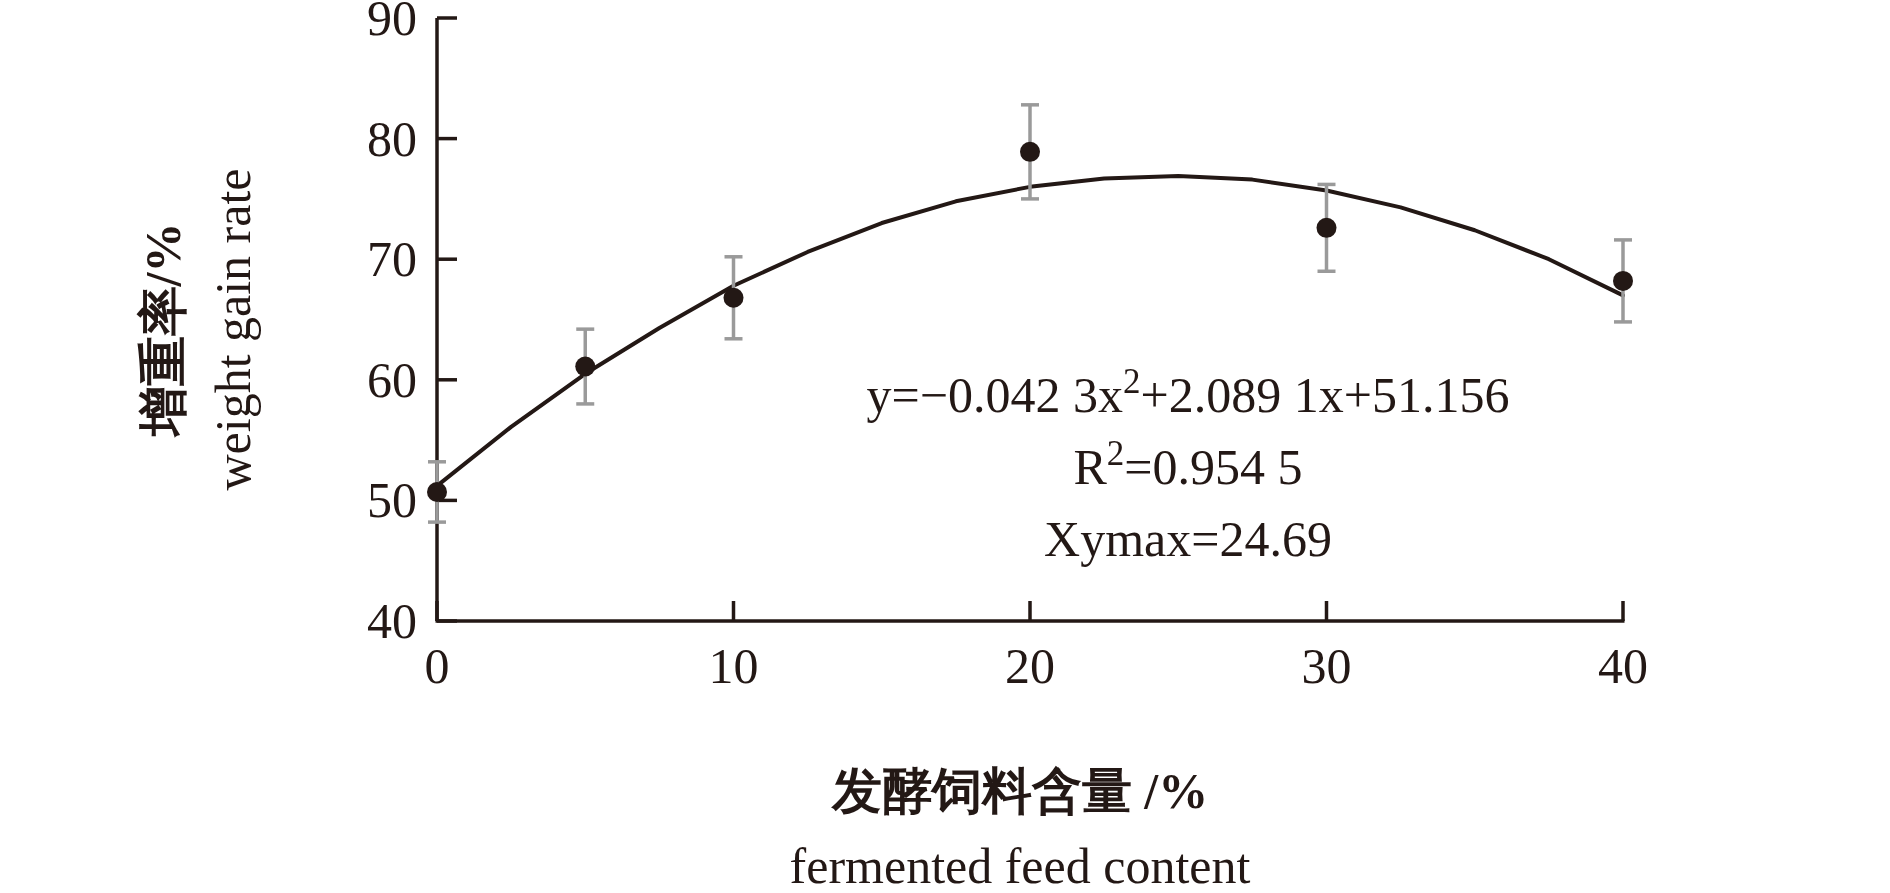 This screenshot has height=893, width=1890. I want to click on y-tick-label: 80, so click(392, 138).